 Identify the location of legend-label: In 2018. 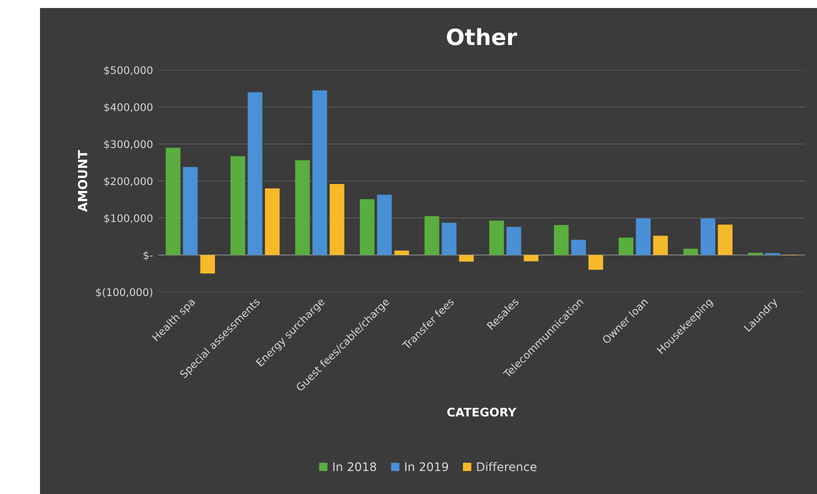
(354, 467).